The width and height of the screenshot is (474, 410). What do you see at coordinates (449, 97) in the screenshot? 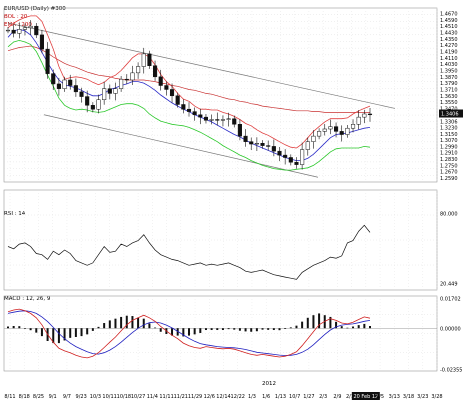
I see `price-tick-label: 1.3630` at bounding box center [449, 97].